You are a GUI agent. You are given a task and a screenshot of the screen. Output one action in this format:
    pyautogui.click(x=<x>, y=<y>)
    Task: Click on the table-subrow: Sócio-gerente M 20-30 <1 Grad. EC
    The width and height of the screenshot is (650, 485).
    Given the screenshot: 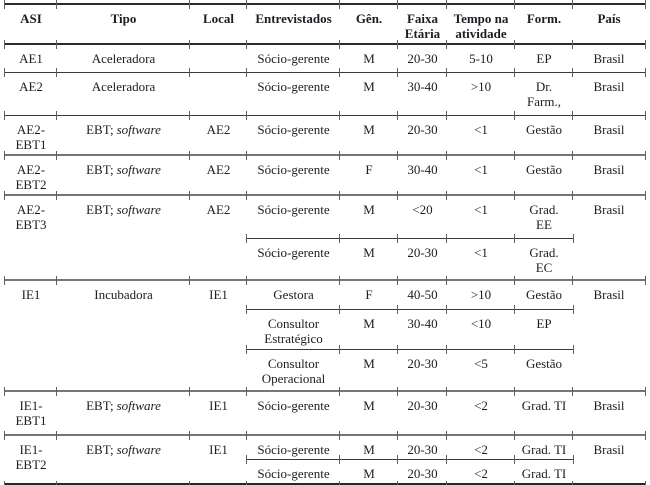 What is the action you would take?
    pyautogui.click(x=325, y=257)
    